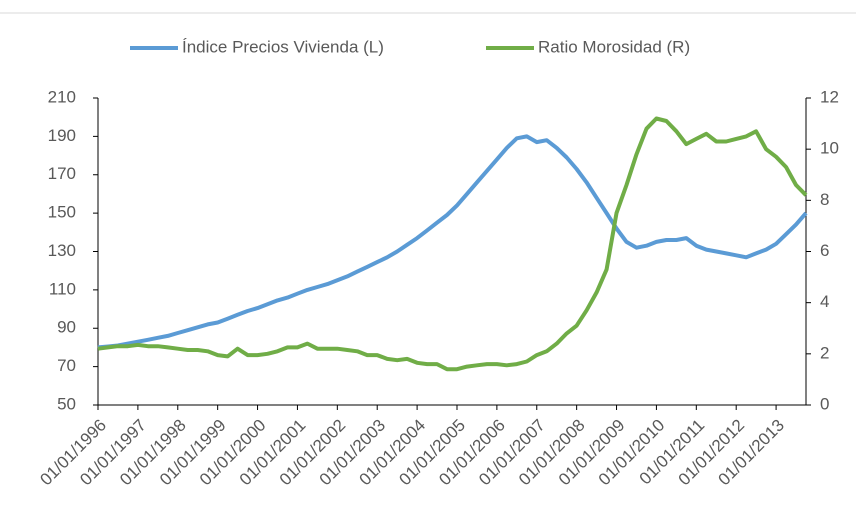 The image size is (856, 525). I want to click on y2-tick-label: 12, so click(829, 96).